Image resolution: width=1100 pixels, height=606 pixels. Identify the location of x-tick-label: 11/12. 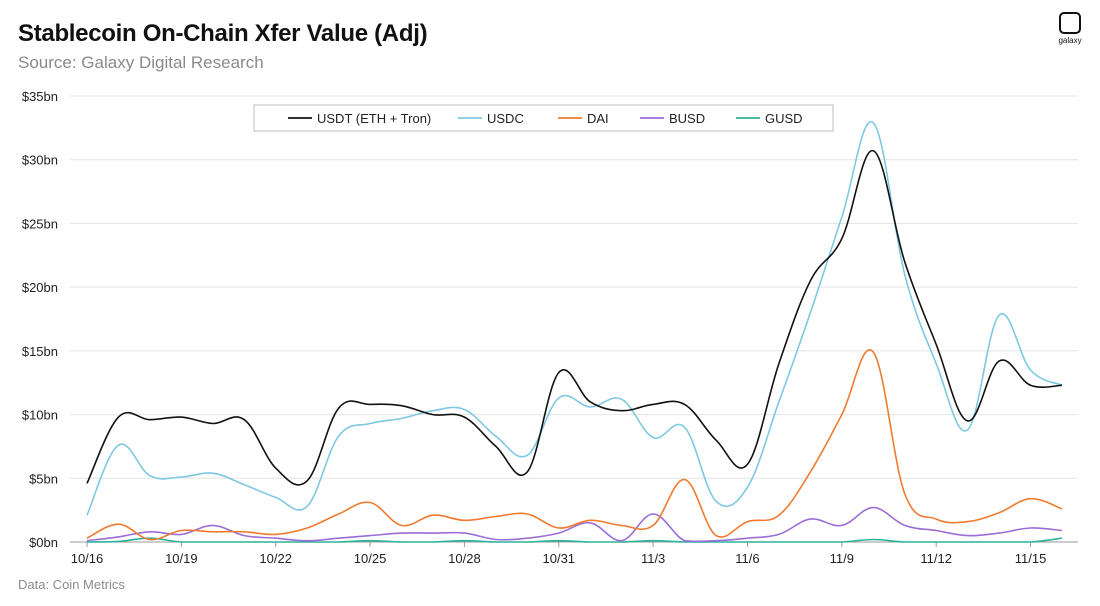
(936, 558).